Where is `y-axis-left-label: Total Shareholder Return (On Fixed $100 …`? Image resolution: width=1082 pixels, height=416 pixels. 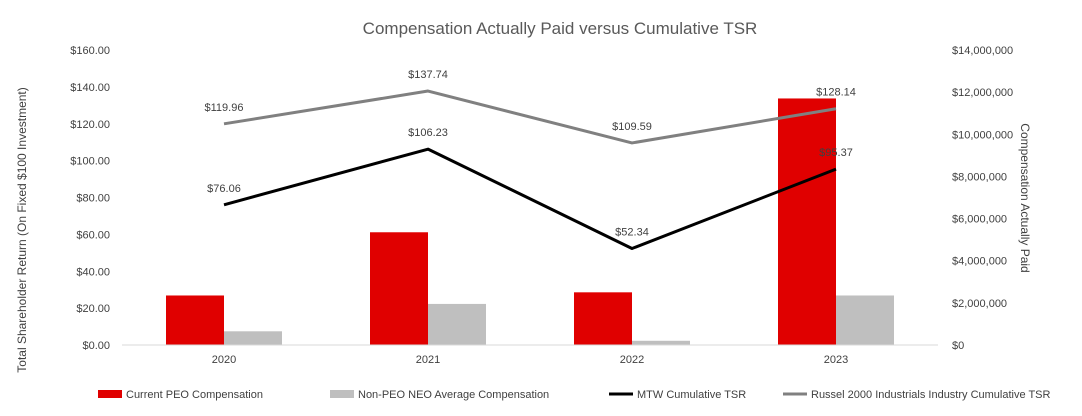 y-axis-left-label: Total Shareholder Return (On Fixed $100 … is located at coordinates (22, 229).